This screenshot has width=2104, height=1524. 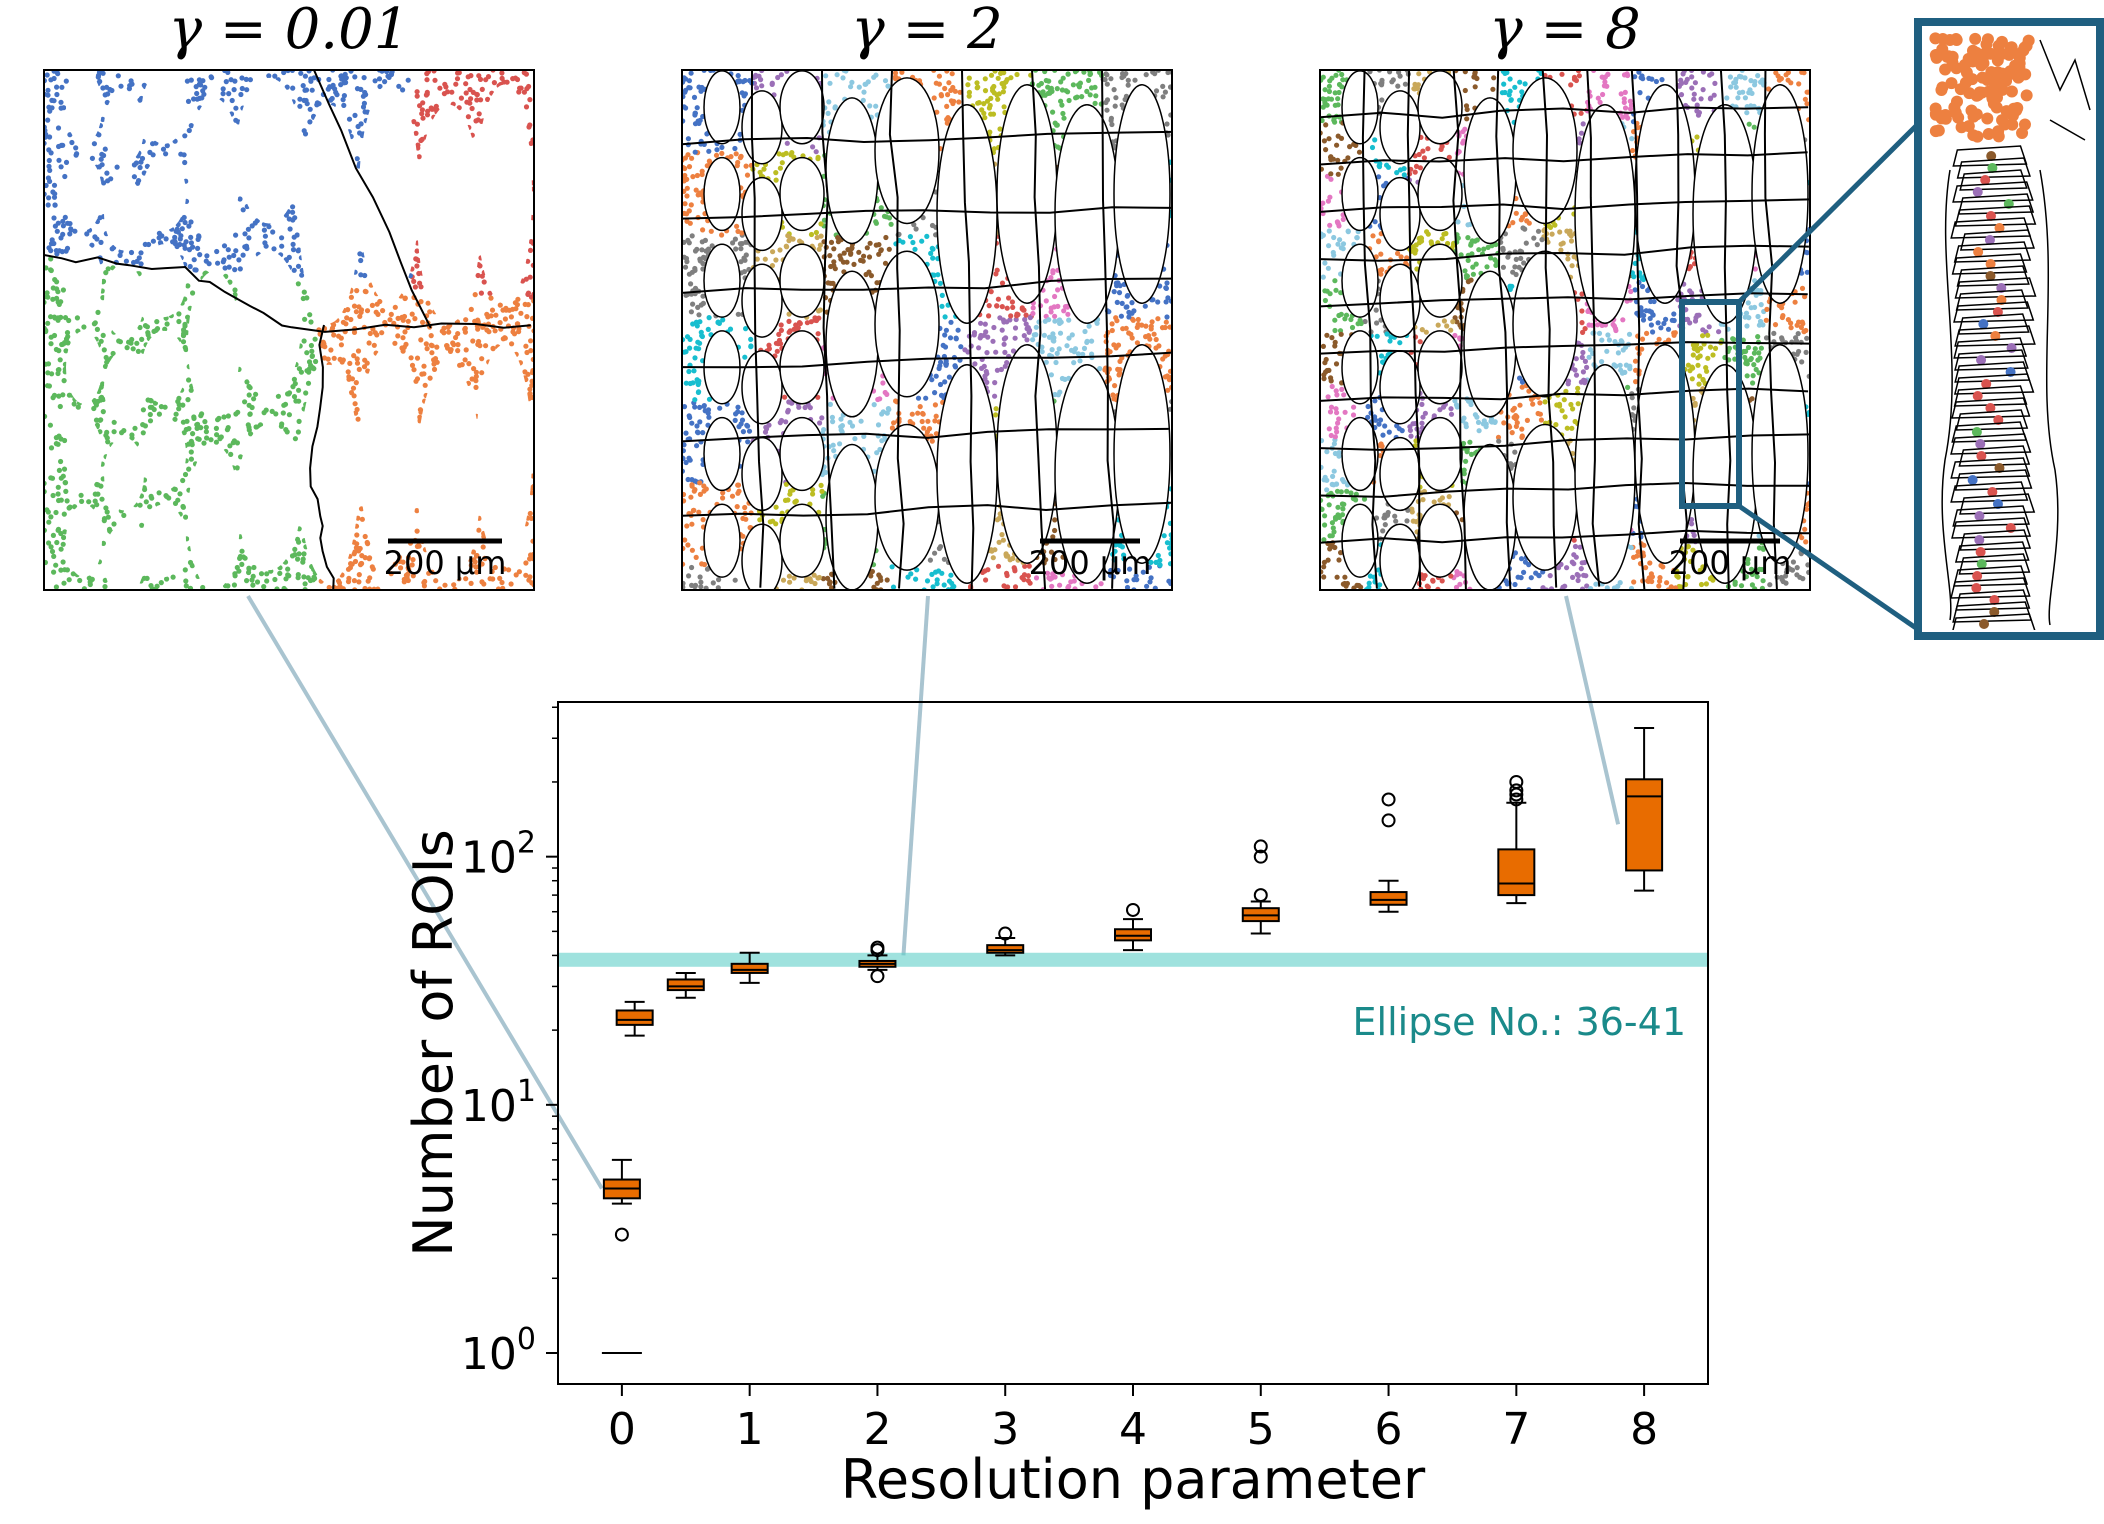 What do you see at coordinates (1990, 348) in the screenshot?
I see `cell-polygon` at bounding box center [1990, 348].